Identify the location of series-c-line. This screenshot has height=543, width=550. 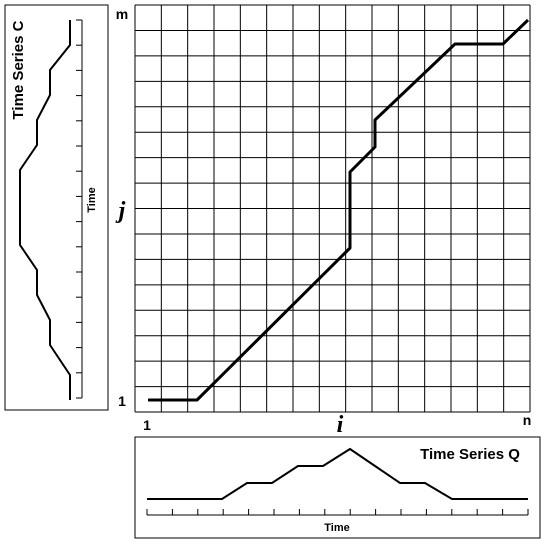
(45, 210).